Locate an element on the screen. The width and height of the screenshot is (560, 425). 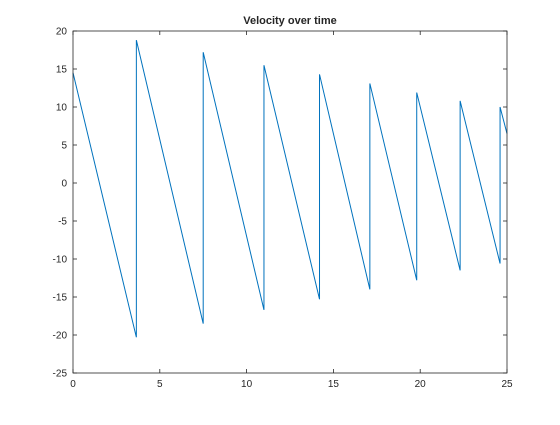
y-tick-label: 0 is located at coordinates (64, 184).